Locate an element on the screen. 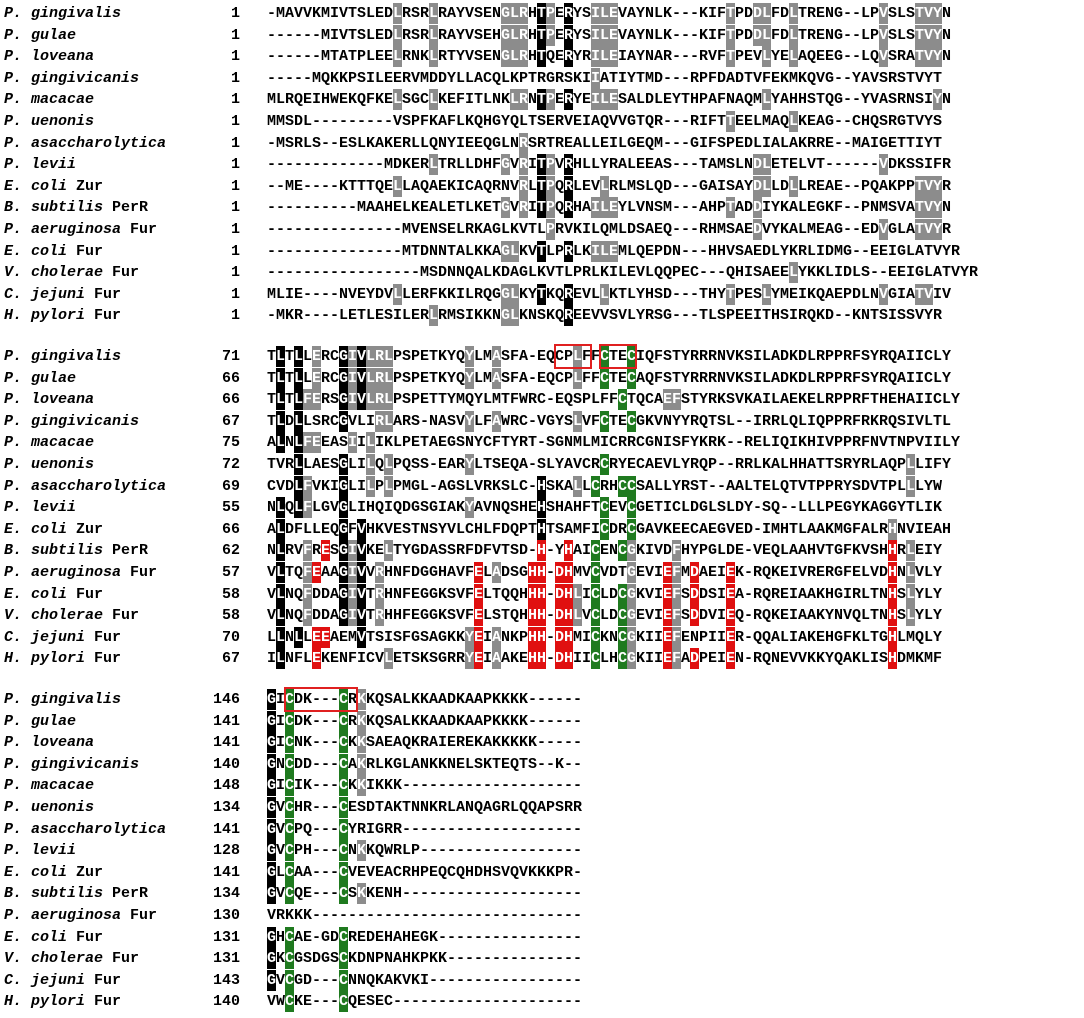 Image resolution: width=1084 pixels, height=1018 pixels. residue: A is located at coordinates (757, 400).